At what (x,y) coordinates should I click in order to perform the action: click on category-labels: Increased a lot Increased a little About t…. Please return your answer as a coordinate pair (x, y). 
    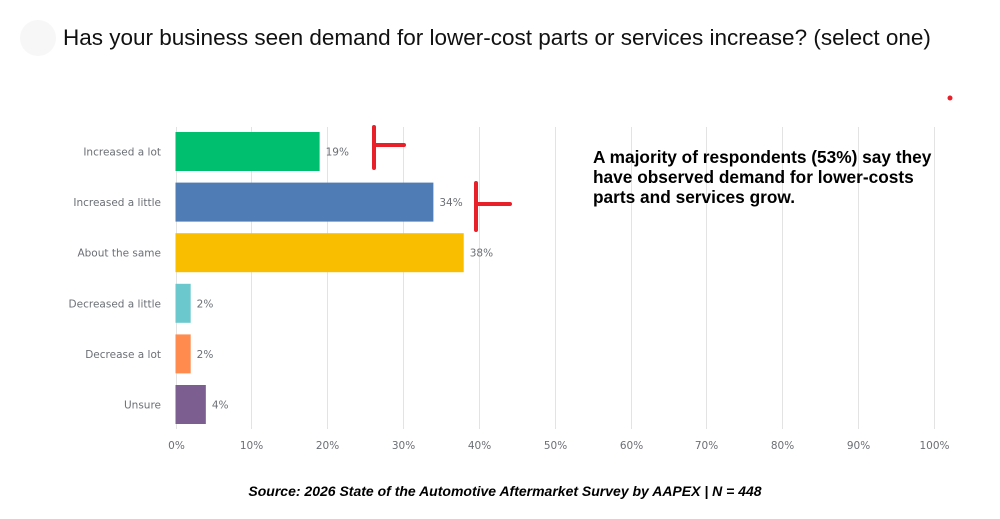
    Looking at the image, I should click on (115, 279).